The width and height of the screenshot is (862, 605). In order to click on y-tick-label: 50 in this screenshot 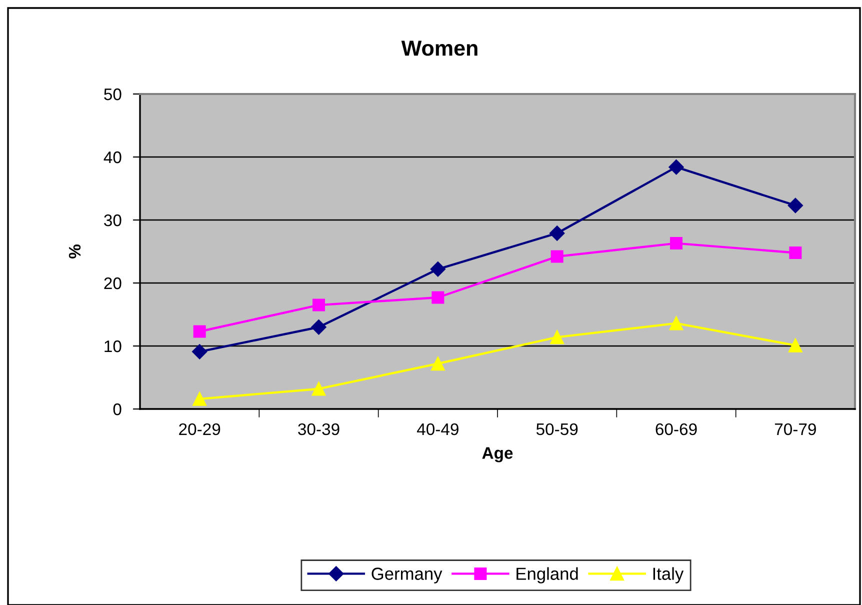, I will do `click(113, 94)`.